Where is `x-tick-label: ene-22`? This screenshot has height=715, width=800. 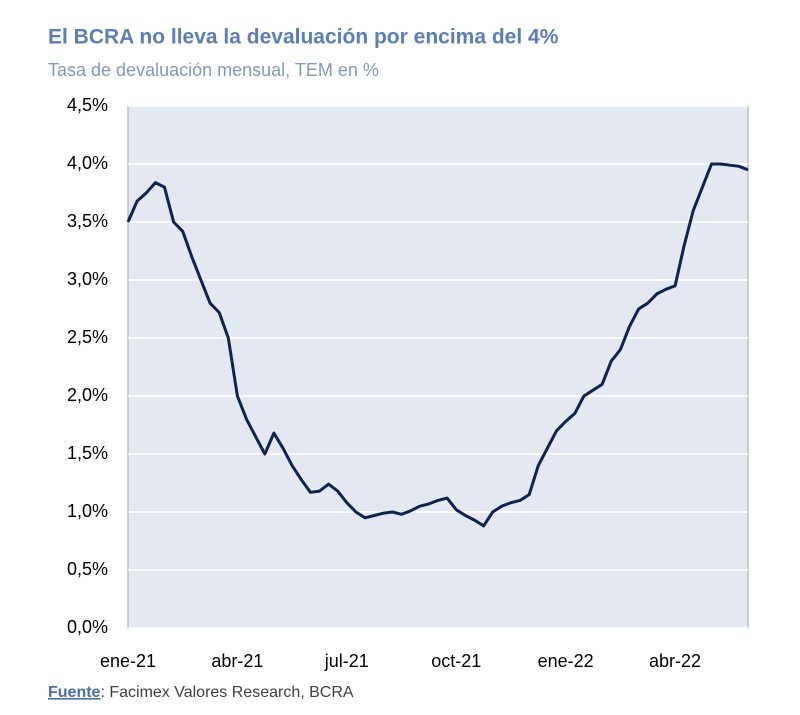 x-tick-label: ene-22 is located at coordinates (566, 661).